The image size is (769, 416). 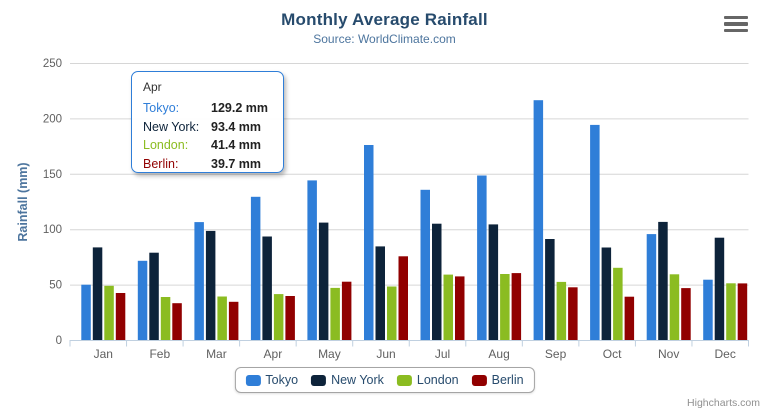 I want to click on bar-london-nov, so click(x=674, y=307).